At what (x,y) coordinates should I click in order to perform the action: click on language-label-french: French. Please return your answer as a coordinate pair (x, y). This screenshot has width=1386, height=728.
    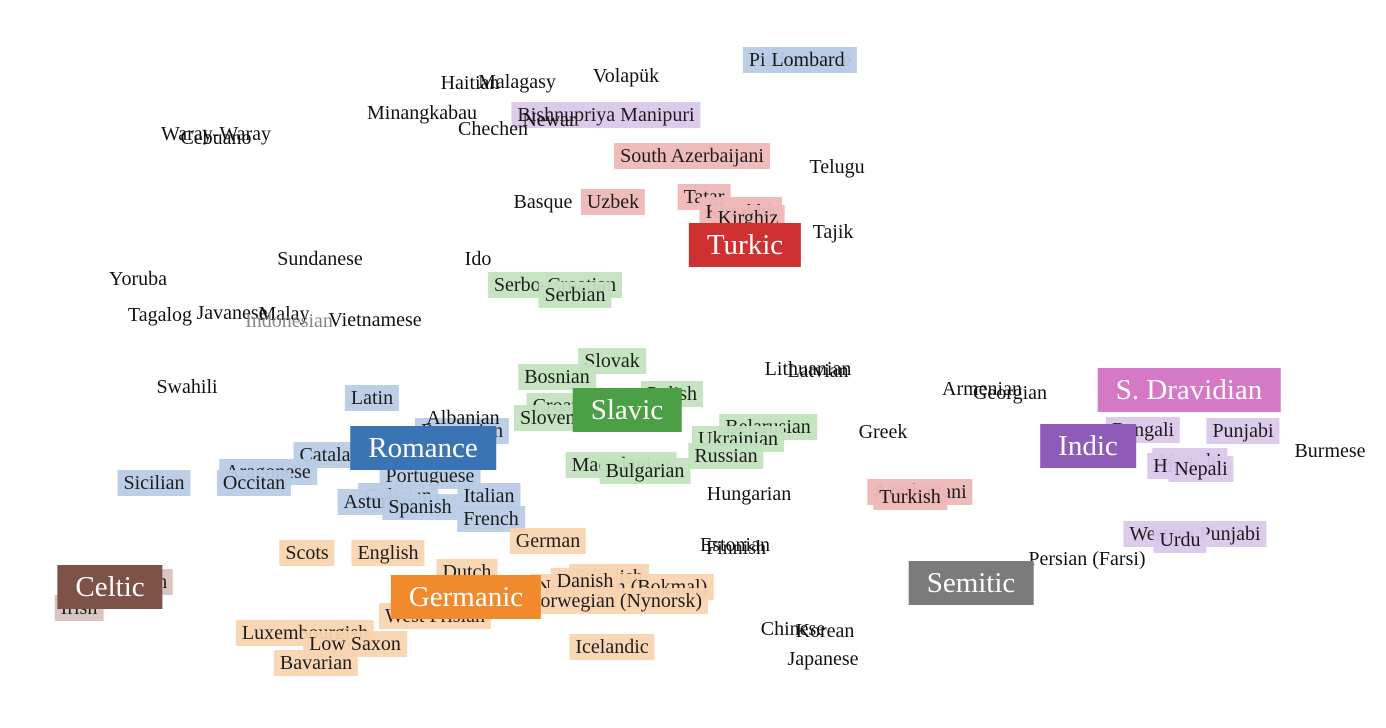
    Looking at the image, I should click on (491, 519).